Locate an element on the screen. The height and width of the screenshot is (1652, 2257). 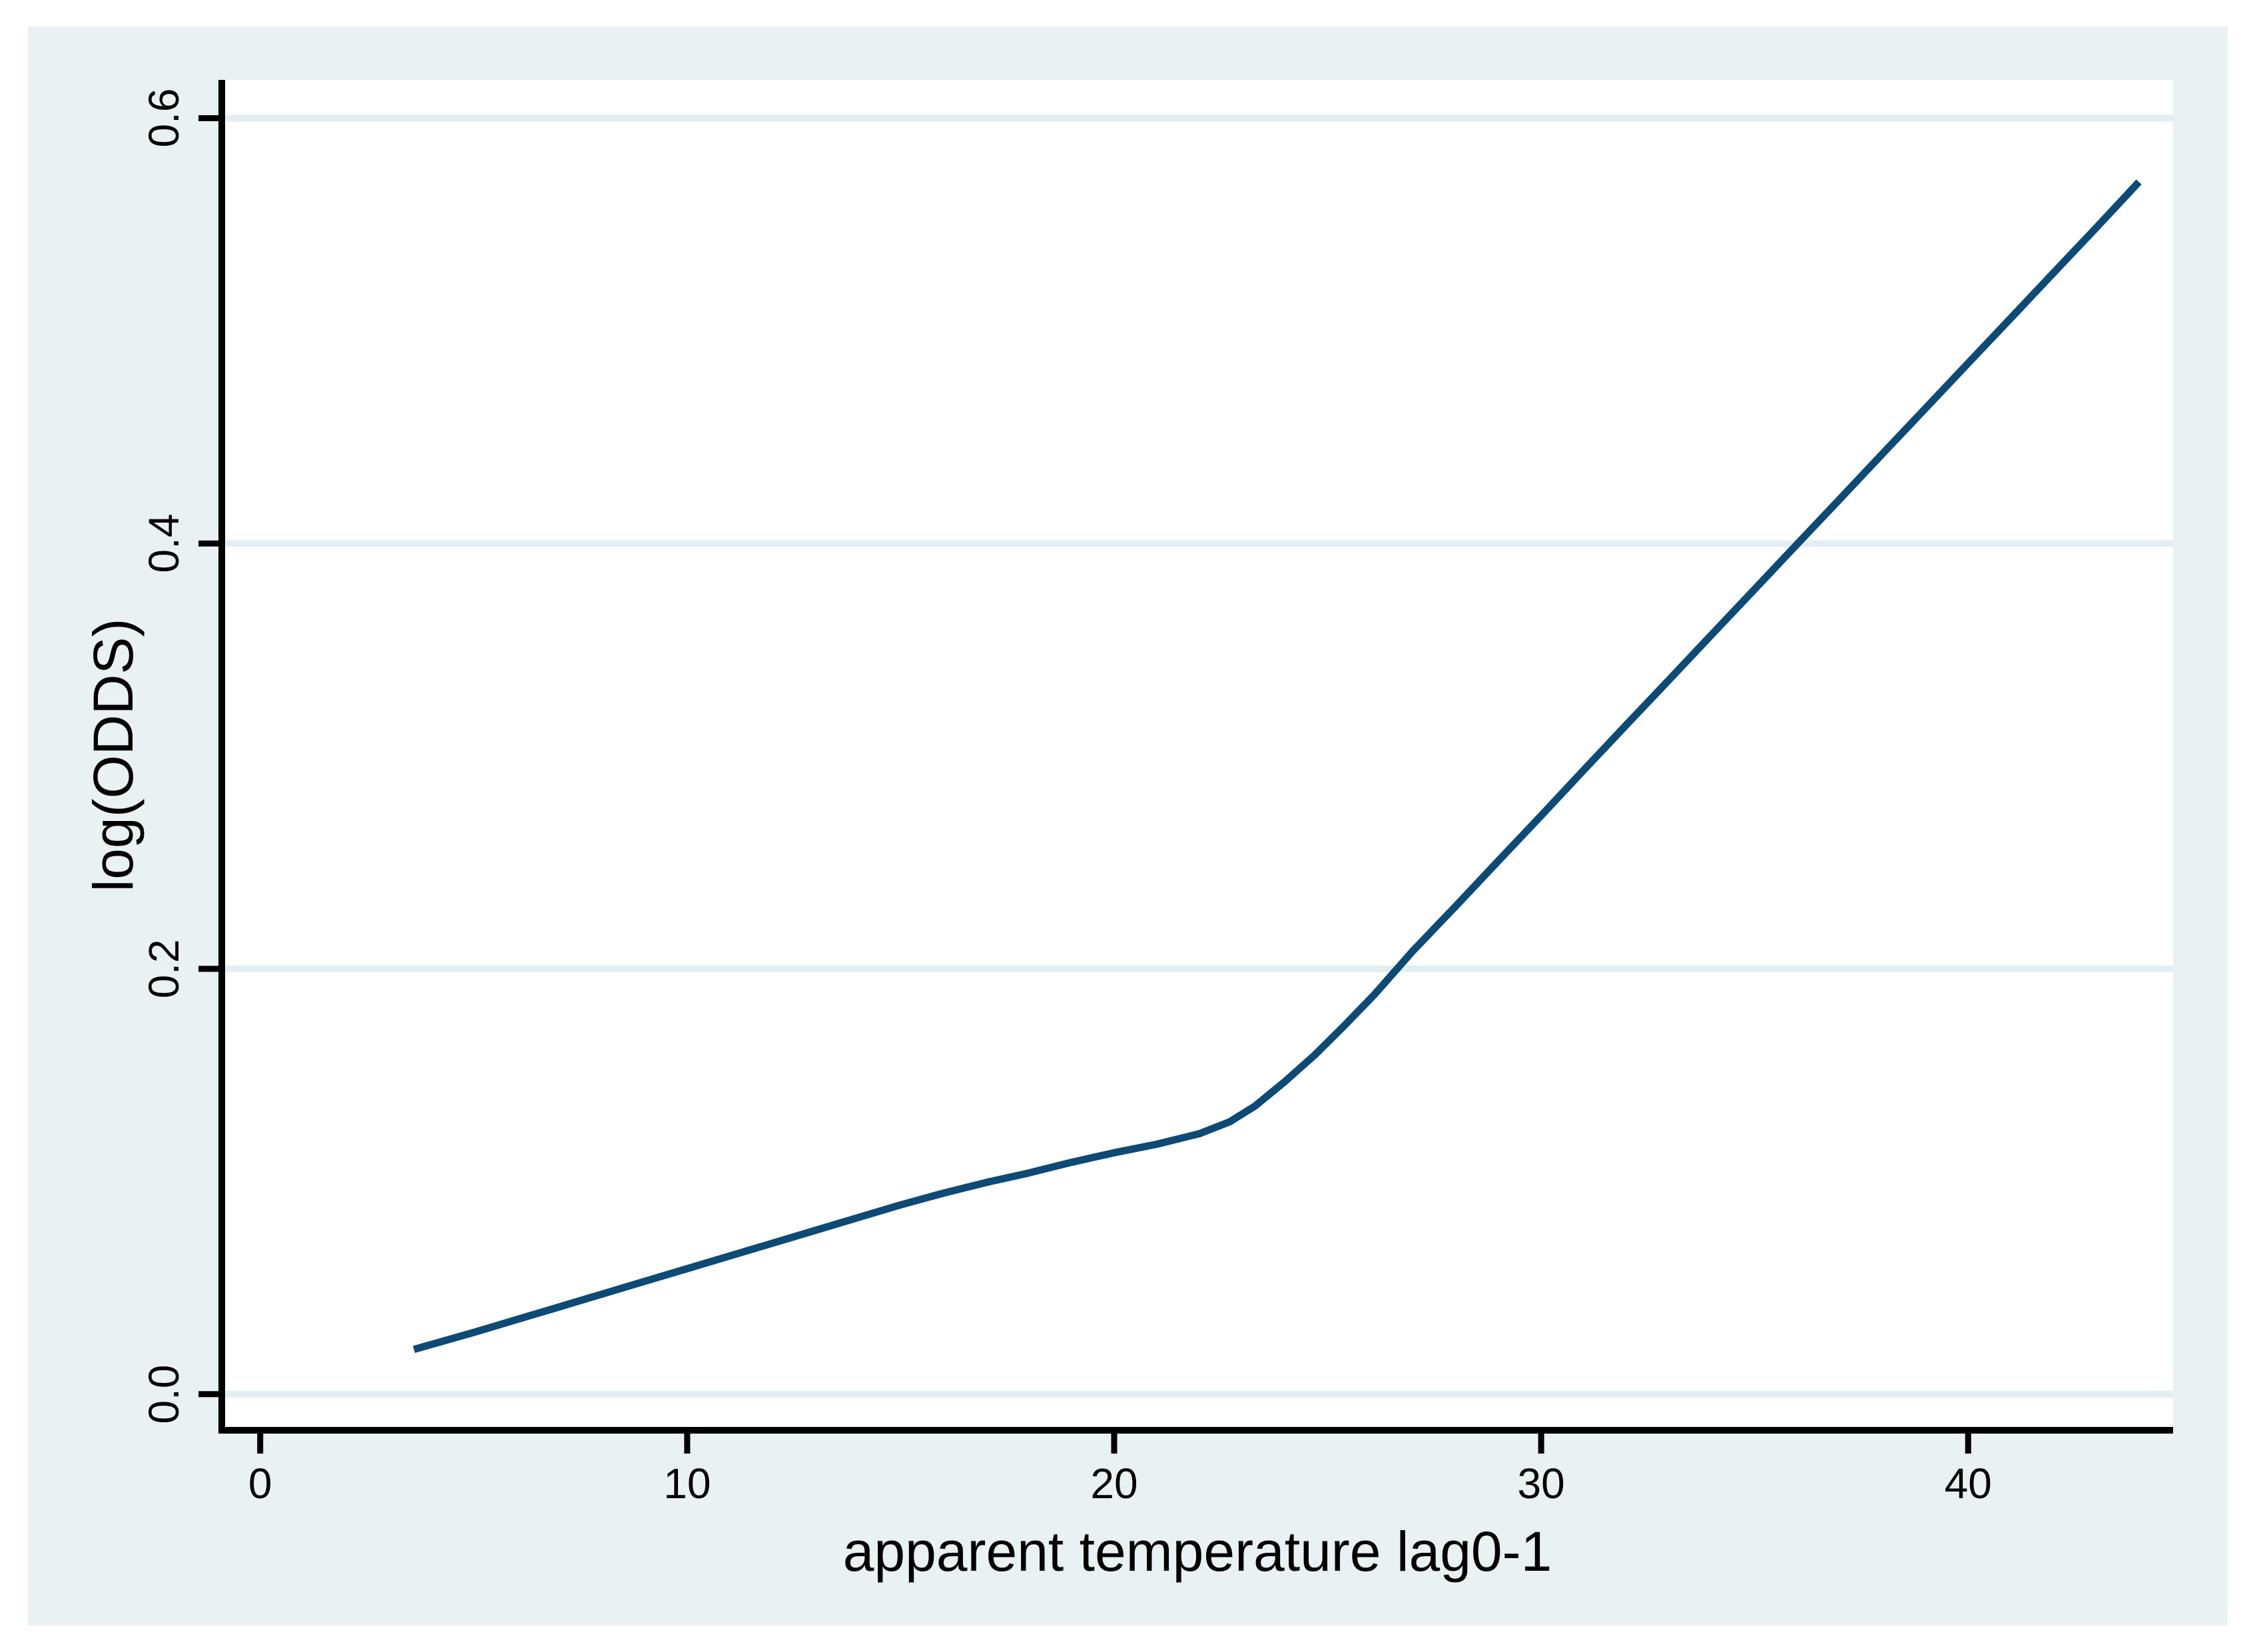
x-tick-label: 10 is located at coordinates (687, 1484).